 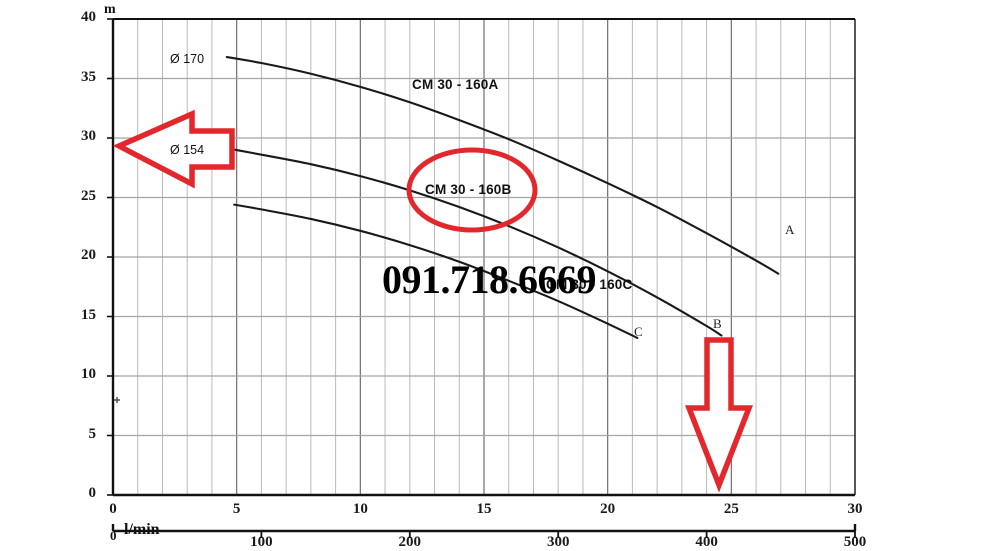 I want to click on left-arrow-inner-label: Ø 154, so click(x=187, y=150).